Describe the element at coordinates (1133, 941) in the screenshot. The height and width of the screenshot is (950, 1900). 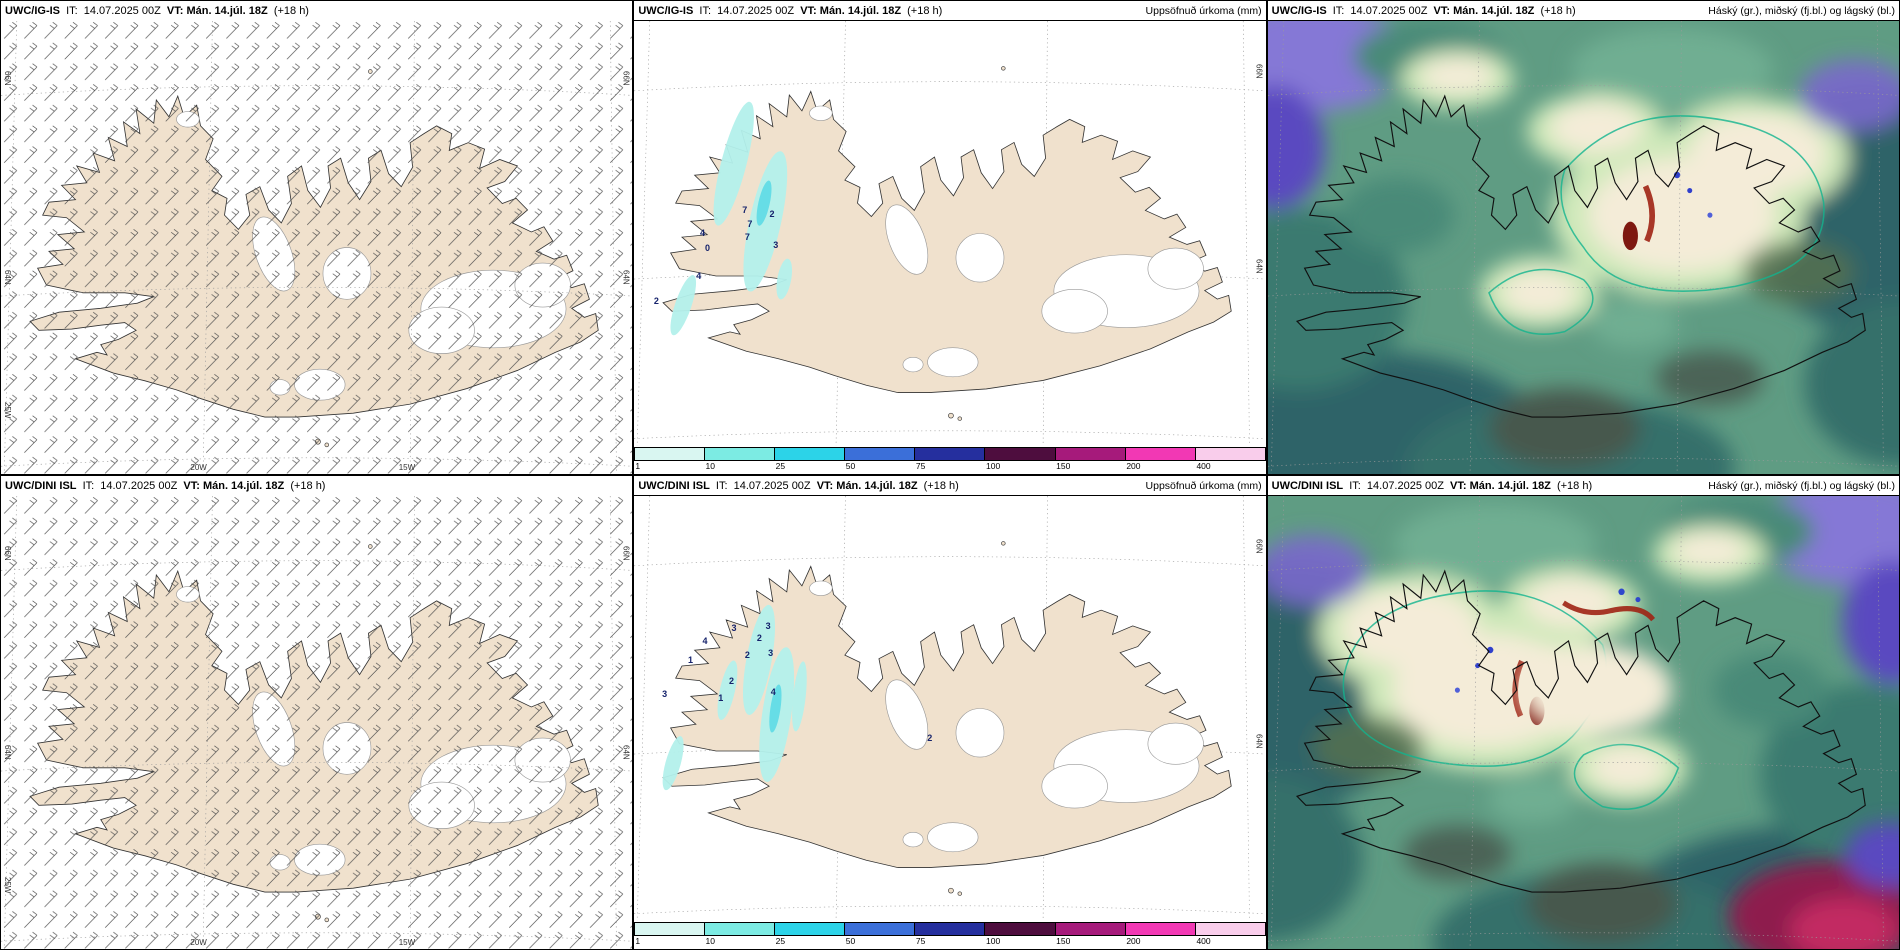
I see `colorbar-label: 200` at that location.